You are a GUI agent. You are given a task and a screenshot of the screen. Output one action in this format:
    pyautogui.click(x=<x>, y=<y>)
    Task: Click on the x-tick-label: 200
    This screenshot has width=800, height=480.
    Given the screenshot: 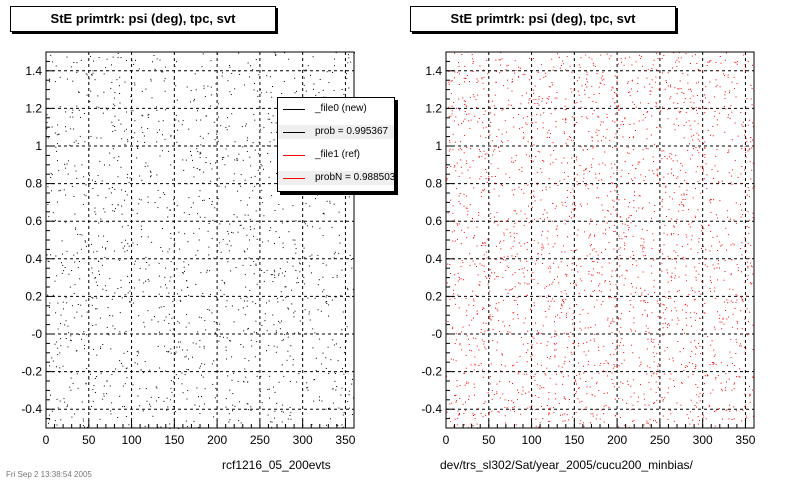 What is the action you would take?
    pyautogui.click(x=617, y=440)
    